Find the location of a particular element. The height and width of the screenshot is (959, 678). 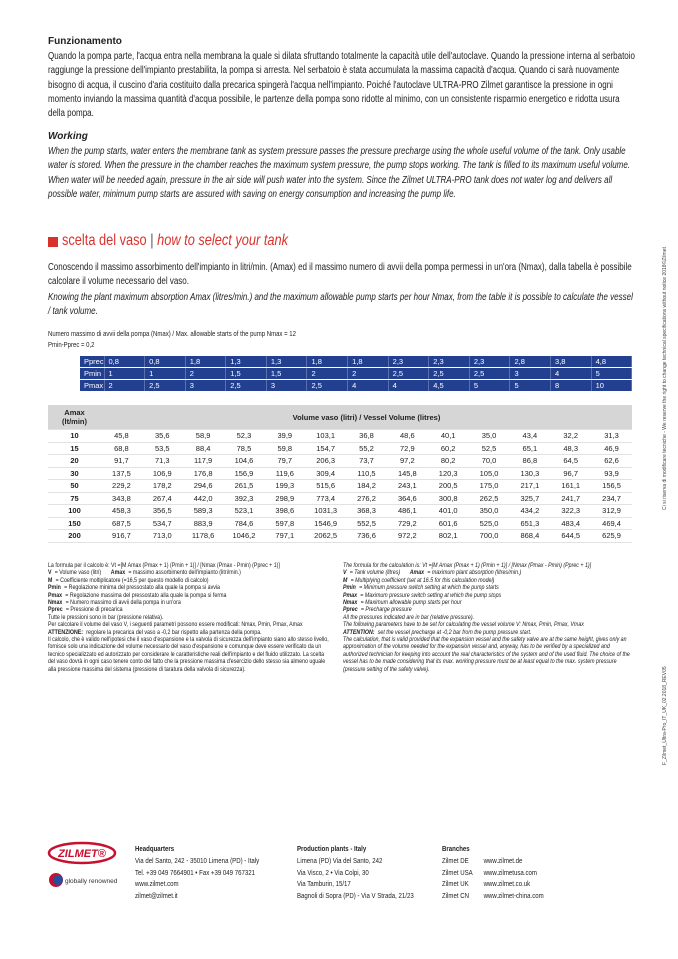

cell: 972,2 is located at coordinates (407, 536).